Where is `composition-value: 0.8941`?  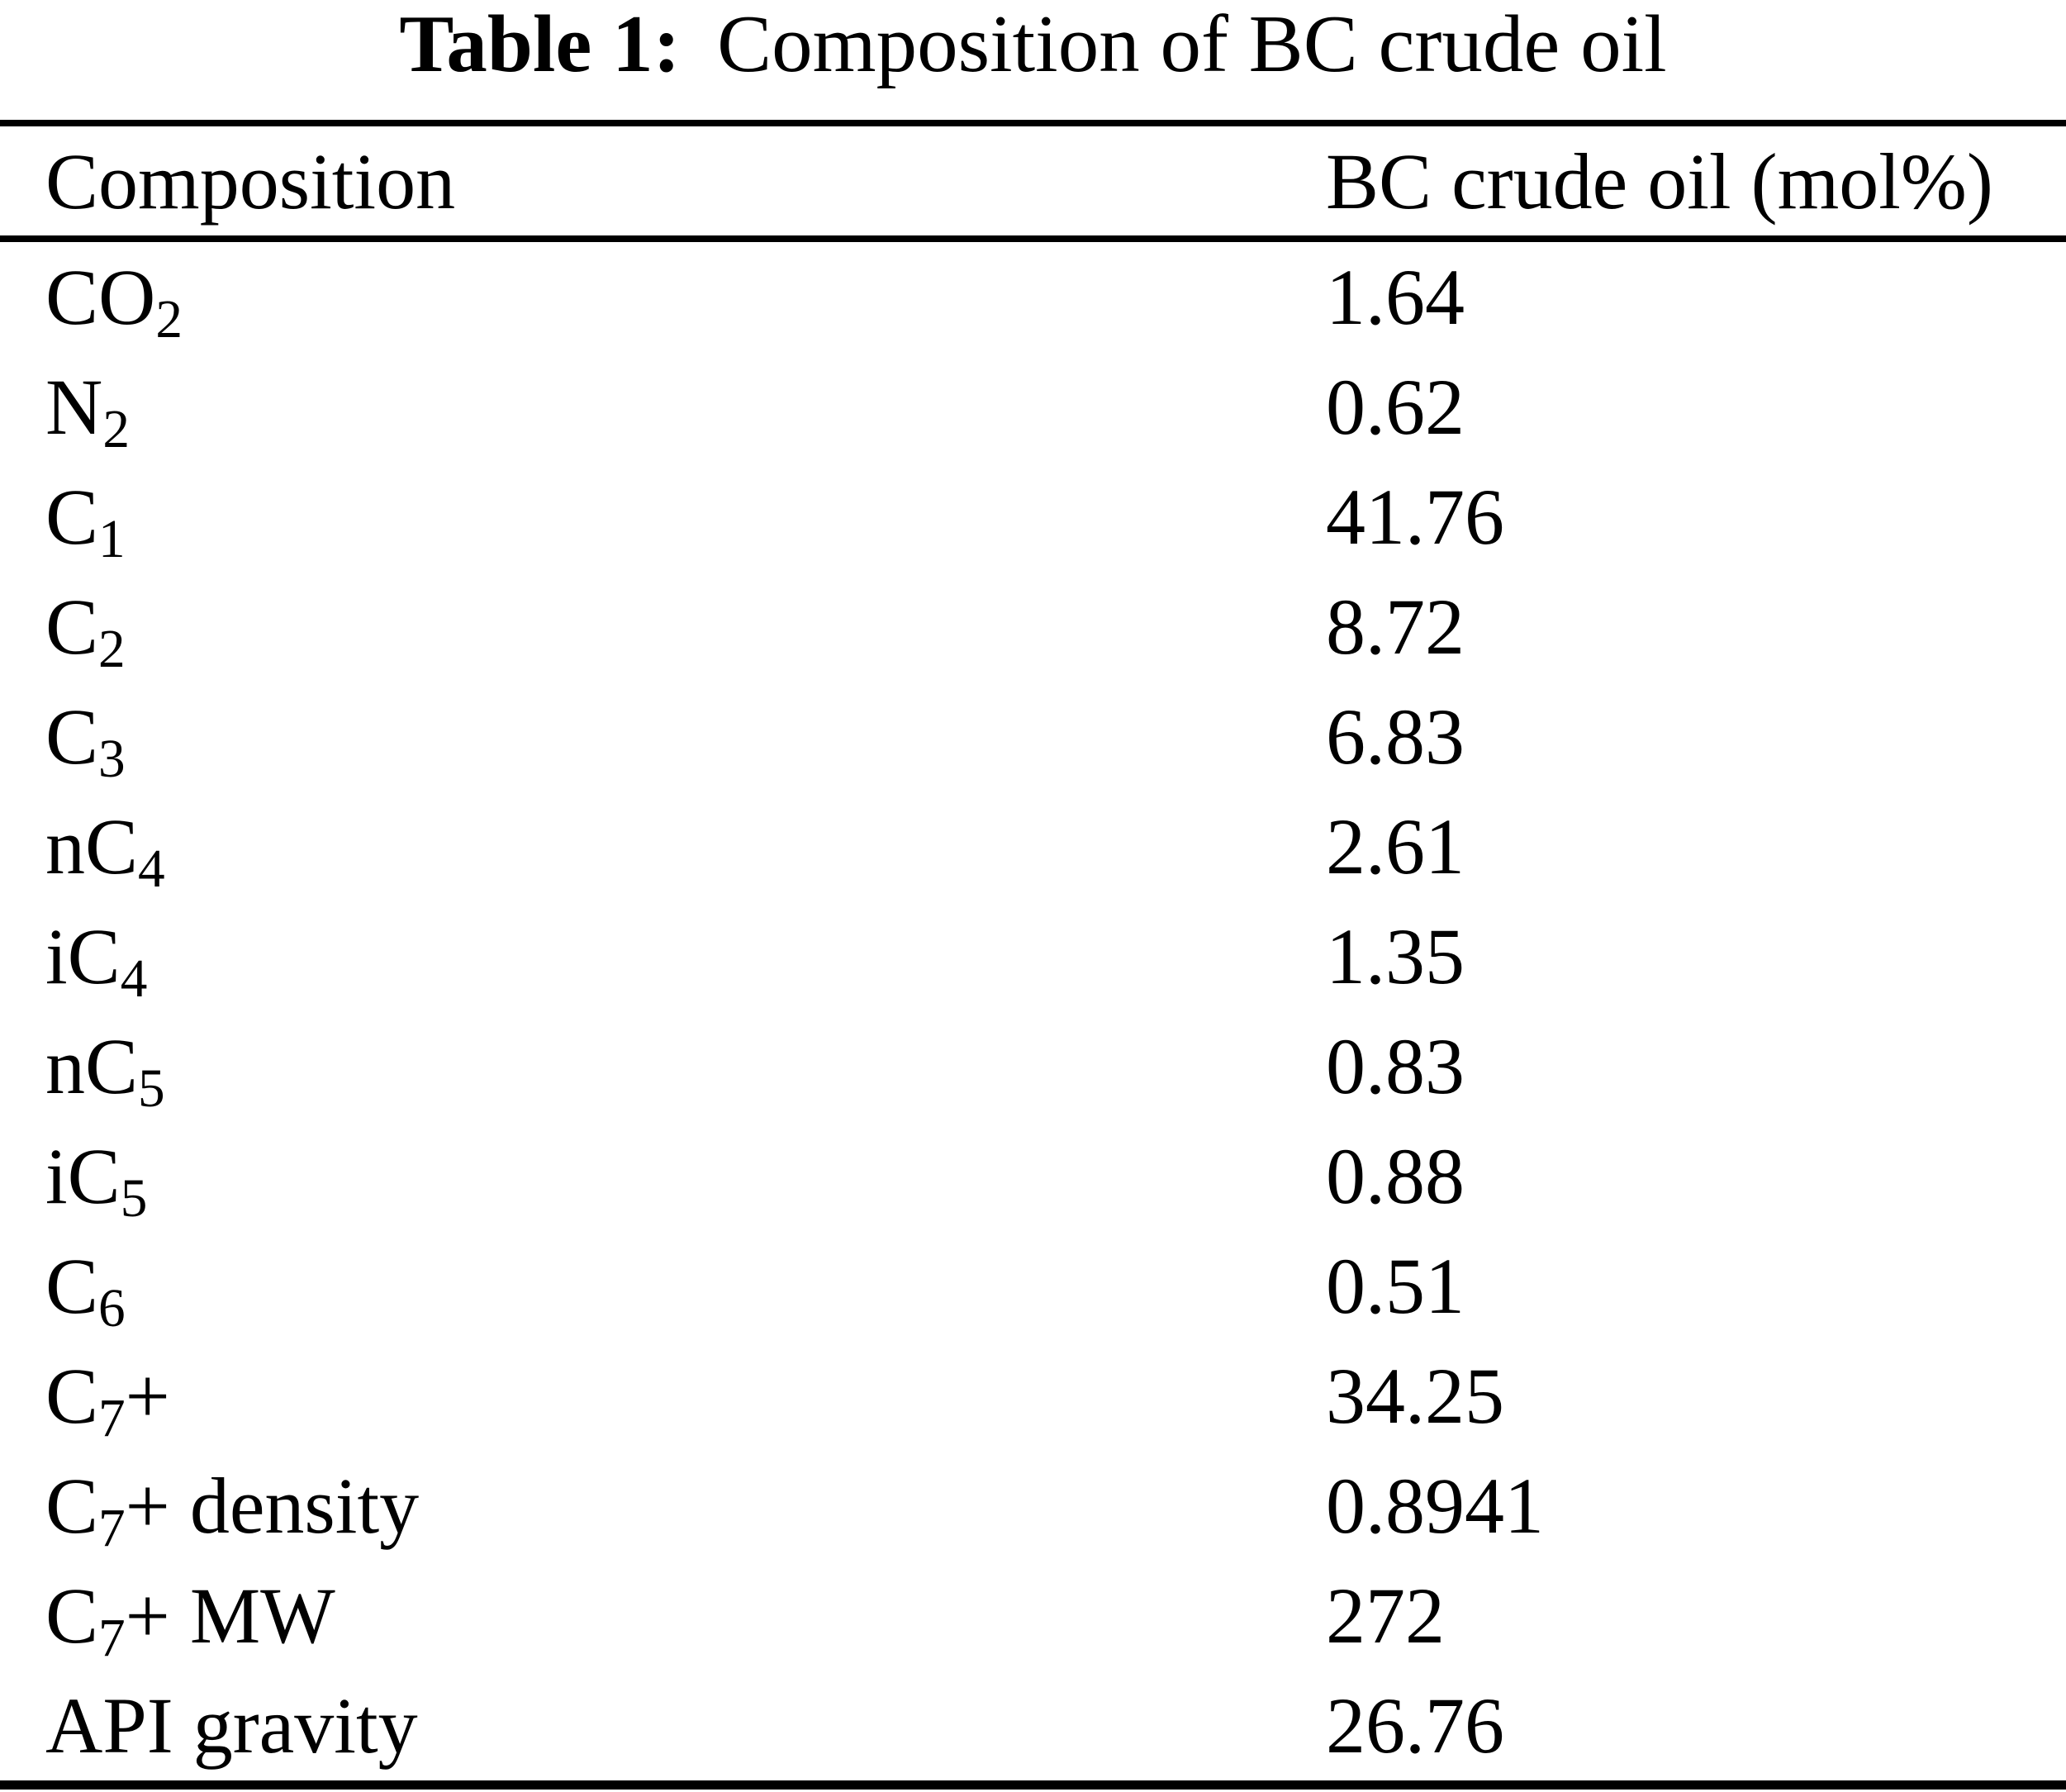 composition-value: 0.8941 is located at coordinates (1435, 1506).